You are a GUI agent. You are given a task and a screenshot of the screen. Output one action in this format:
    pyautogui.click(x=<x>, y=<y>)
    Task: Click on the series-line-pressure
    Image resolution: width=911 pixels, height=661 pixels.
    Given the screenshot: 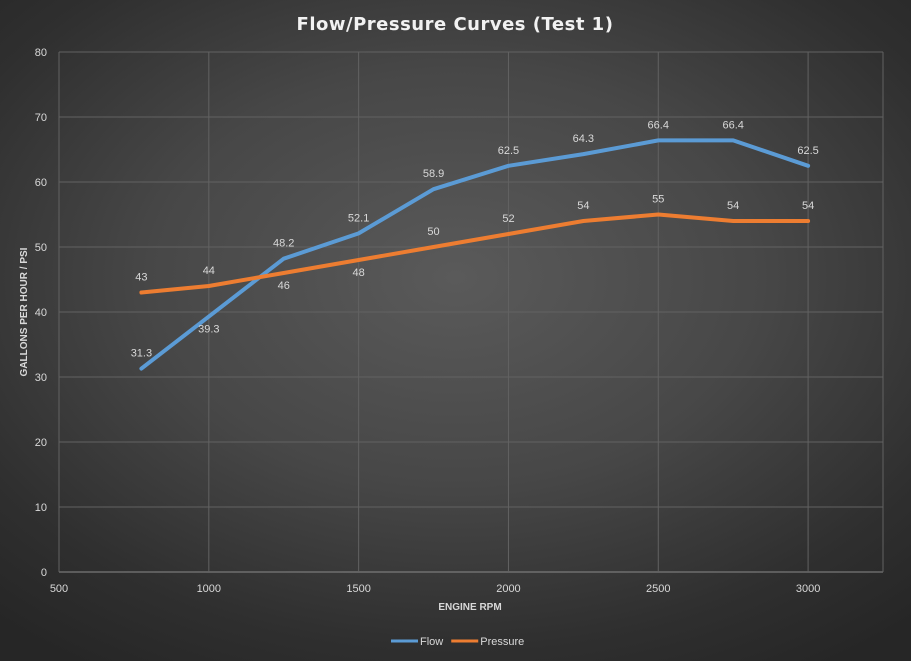 What is the action you would take?
    pyautogui.click(x=475, y=253)
    